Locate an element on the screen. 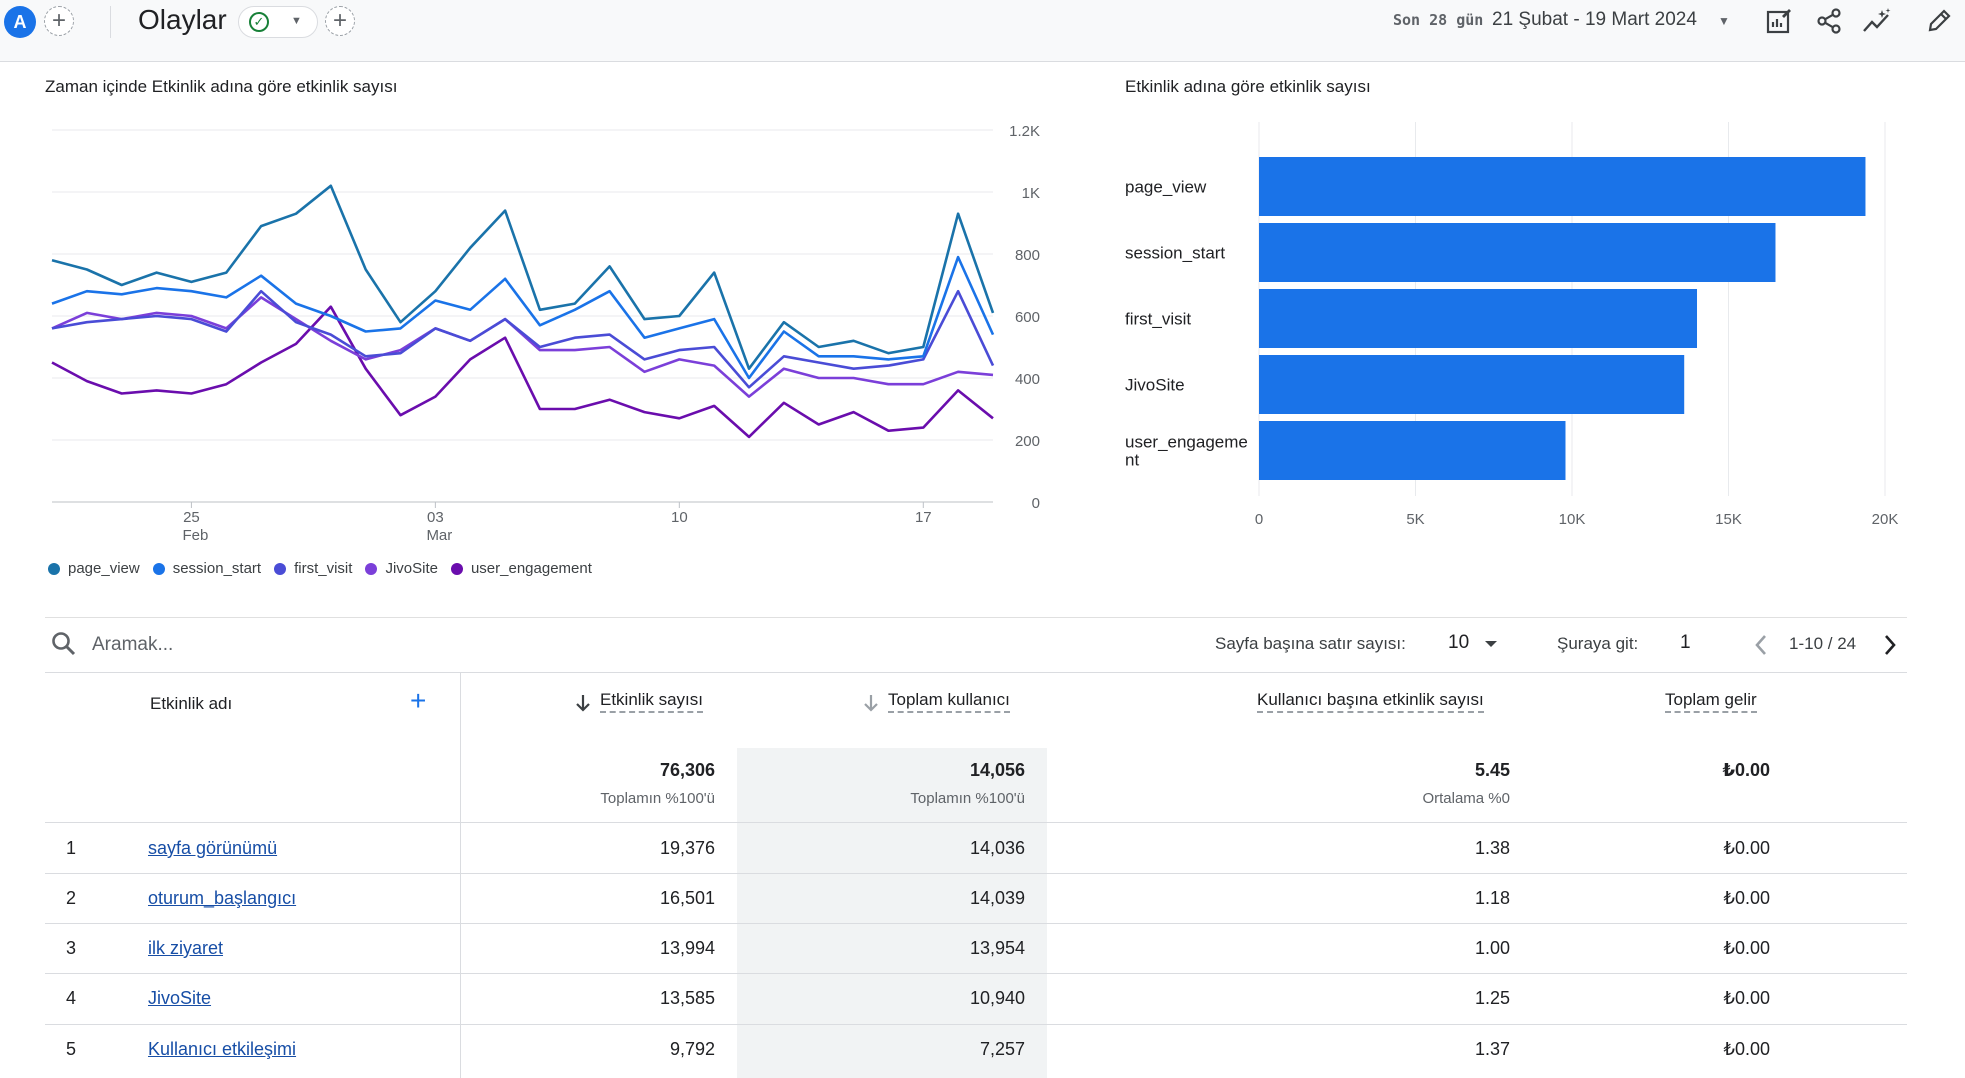 Image resolution: width=1965 pixels, height=1078 pixels. events-per-user-cell: 1.00 is located at coordinates (1492, 948).